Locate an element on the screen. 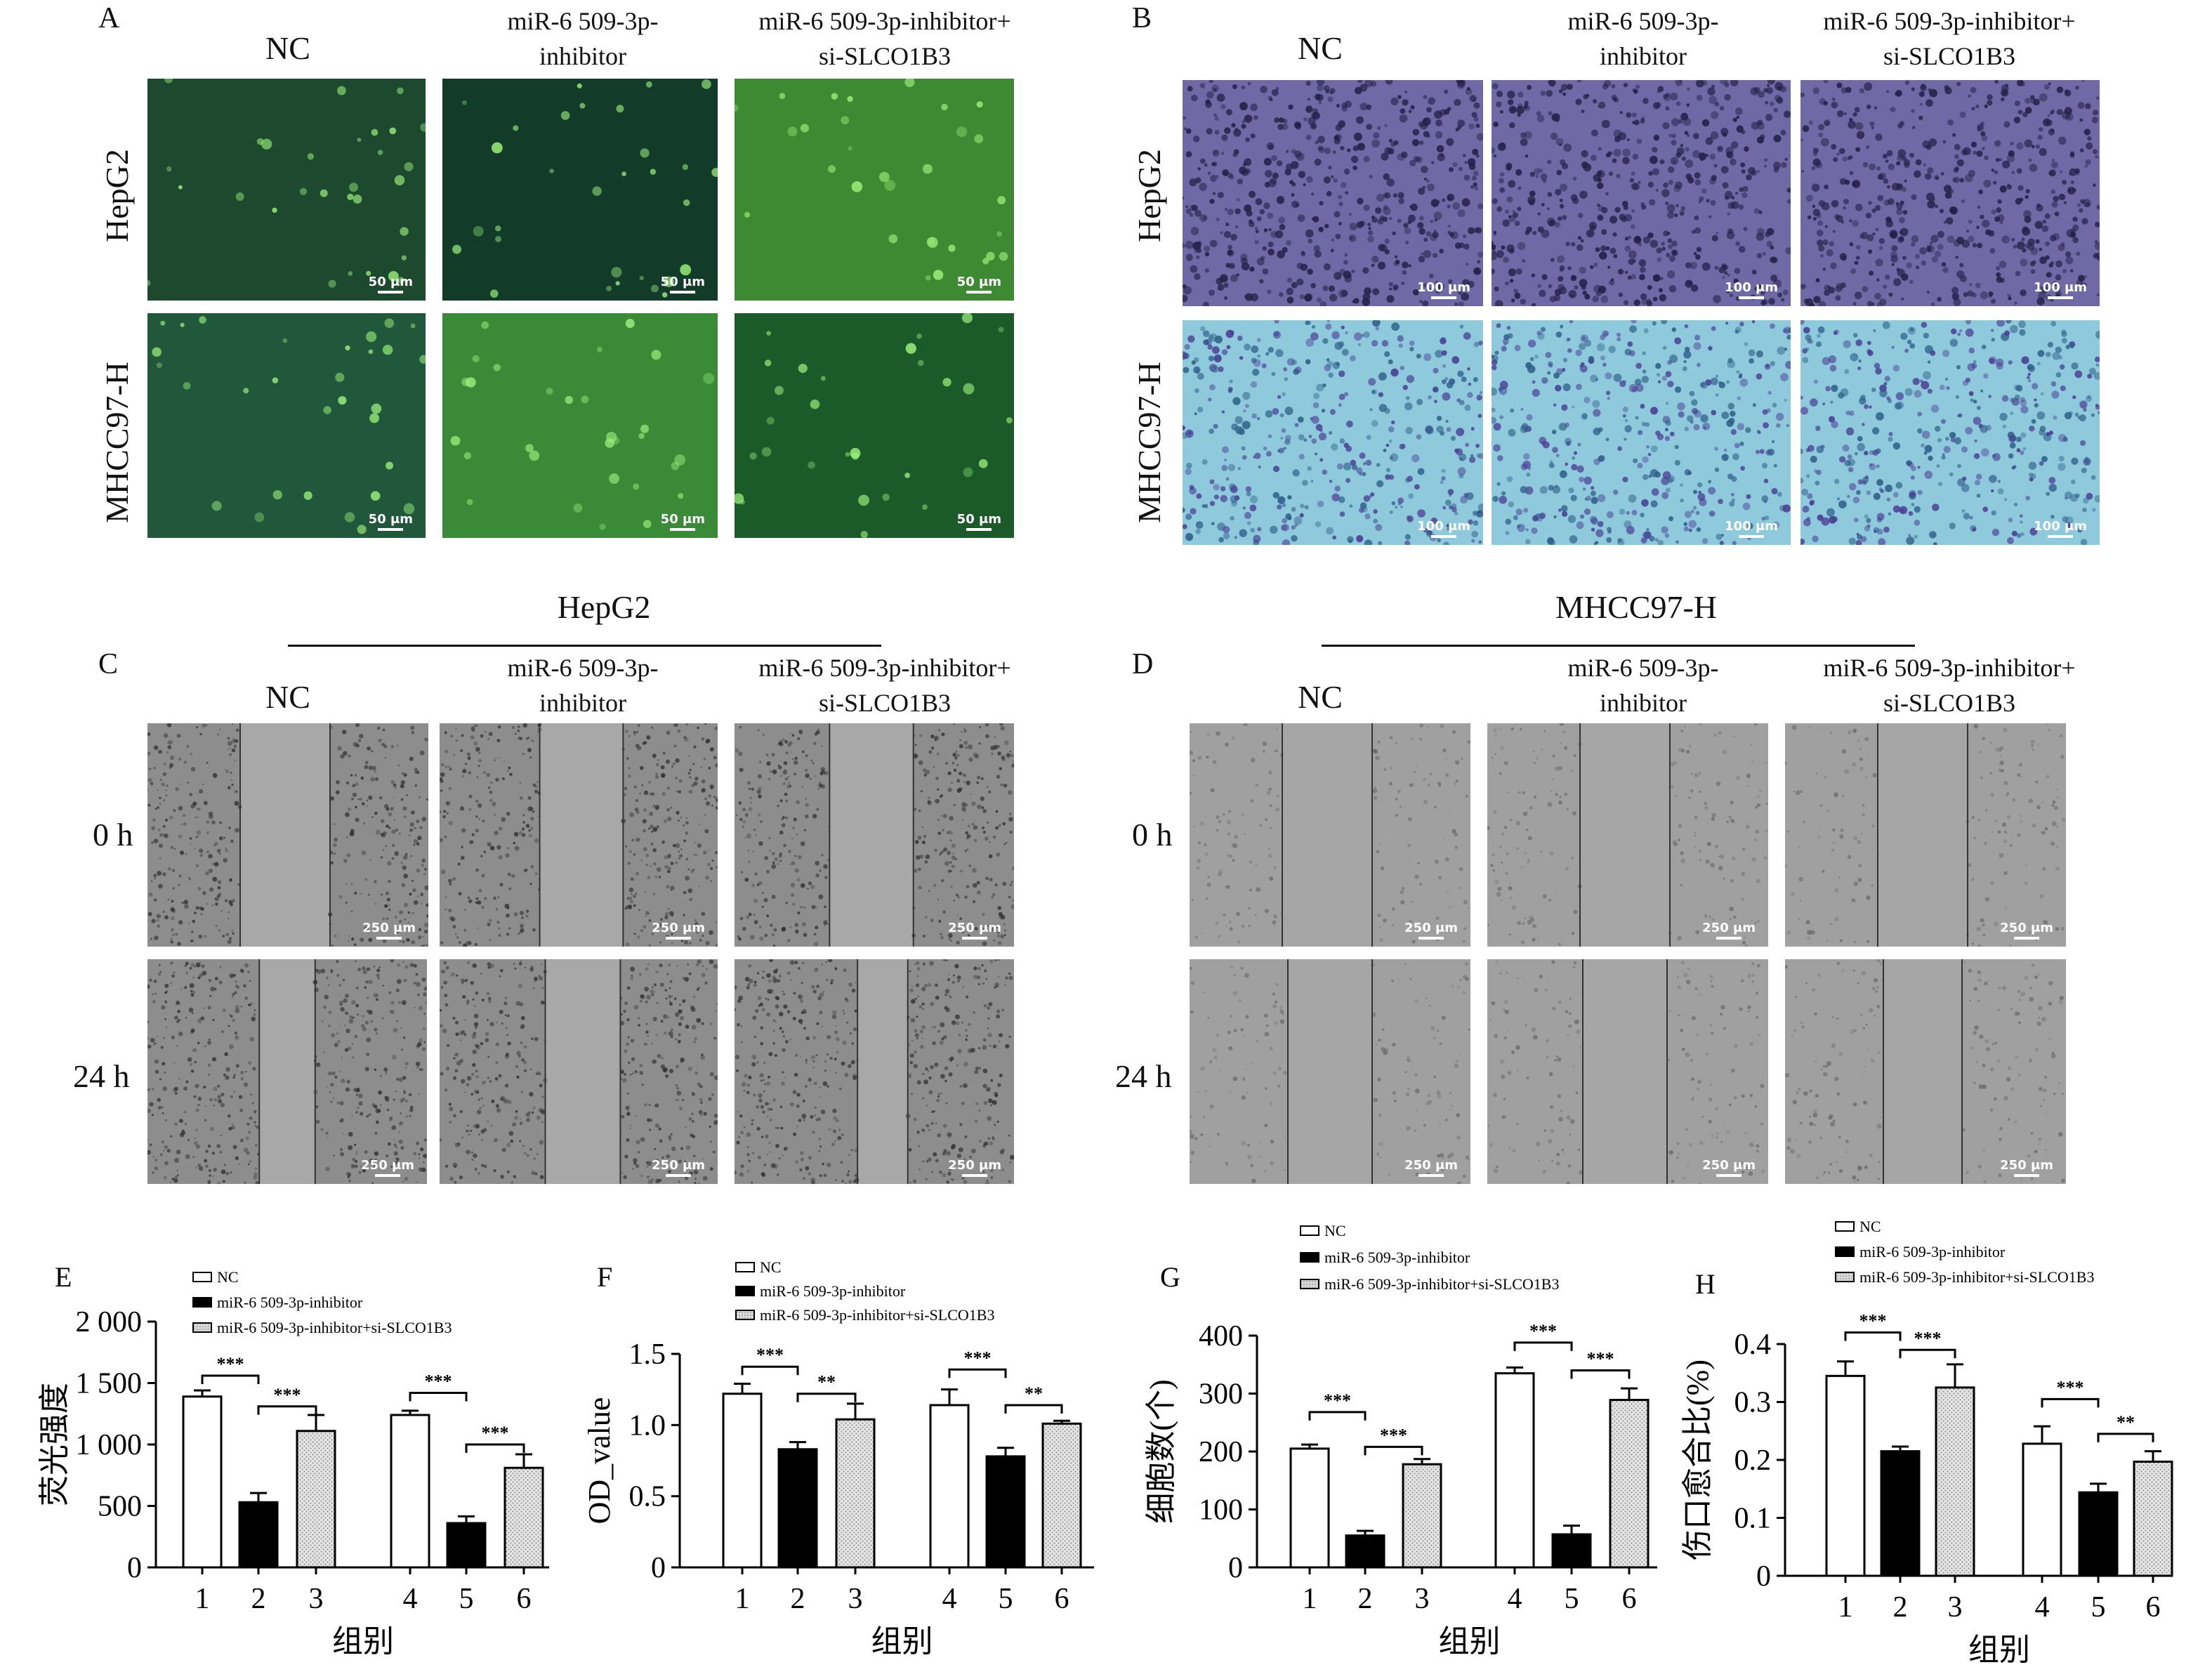 This screenshot has height=1672, width=2212. y-tick-label: 100 is located at coordinates (1221, 1510).